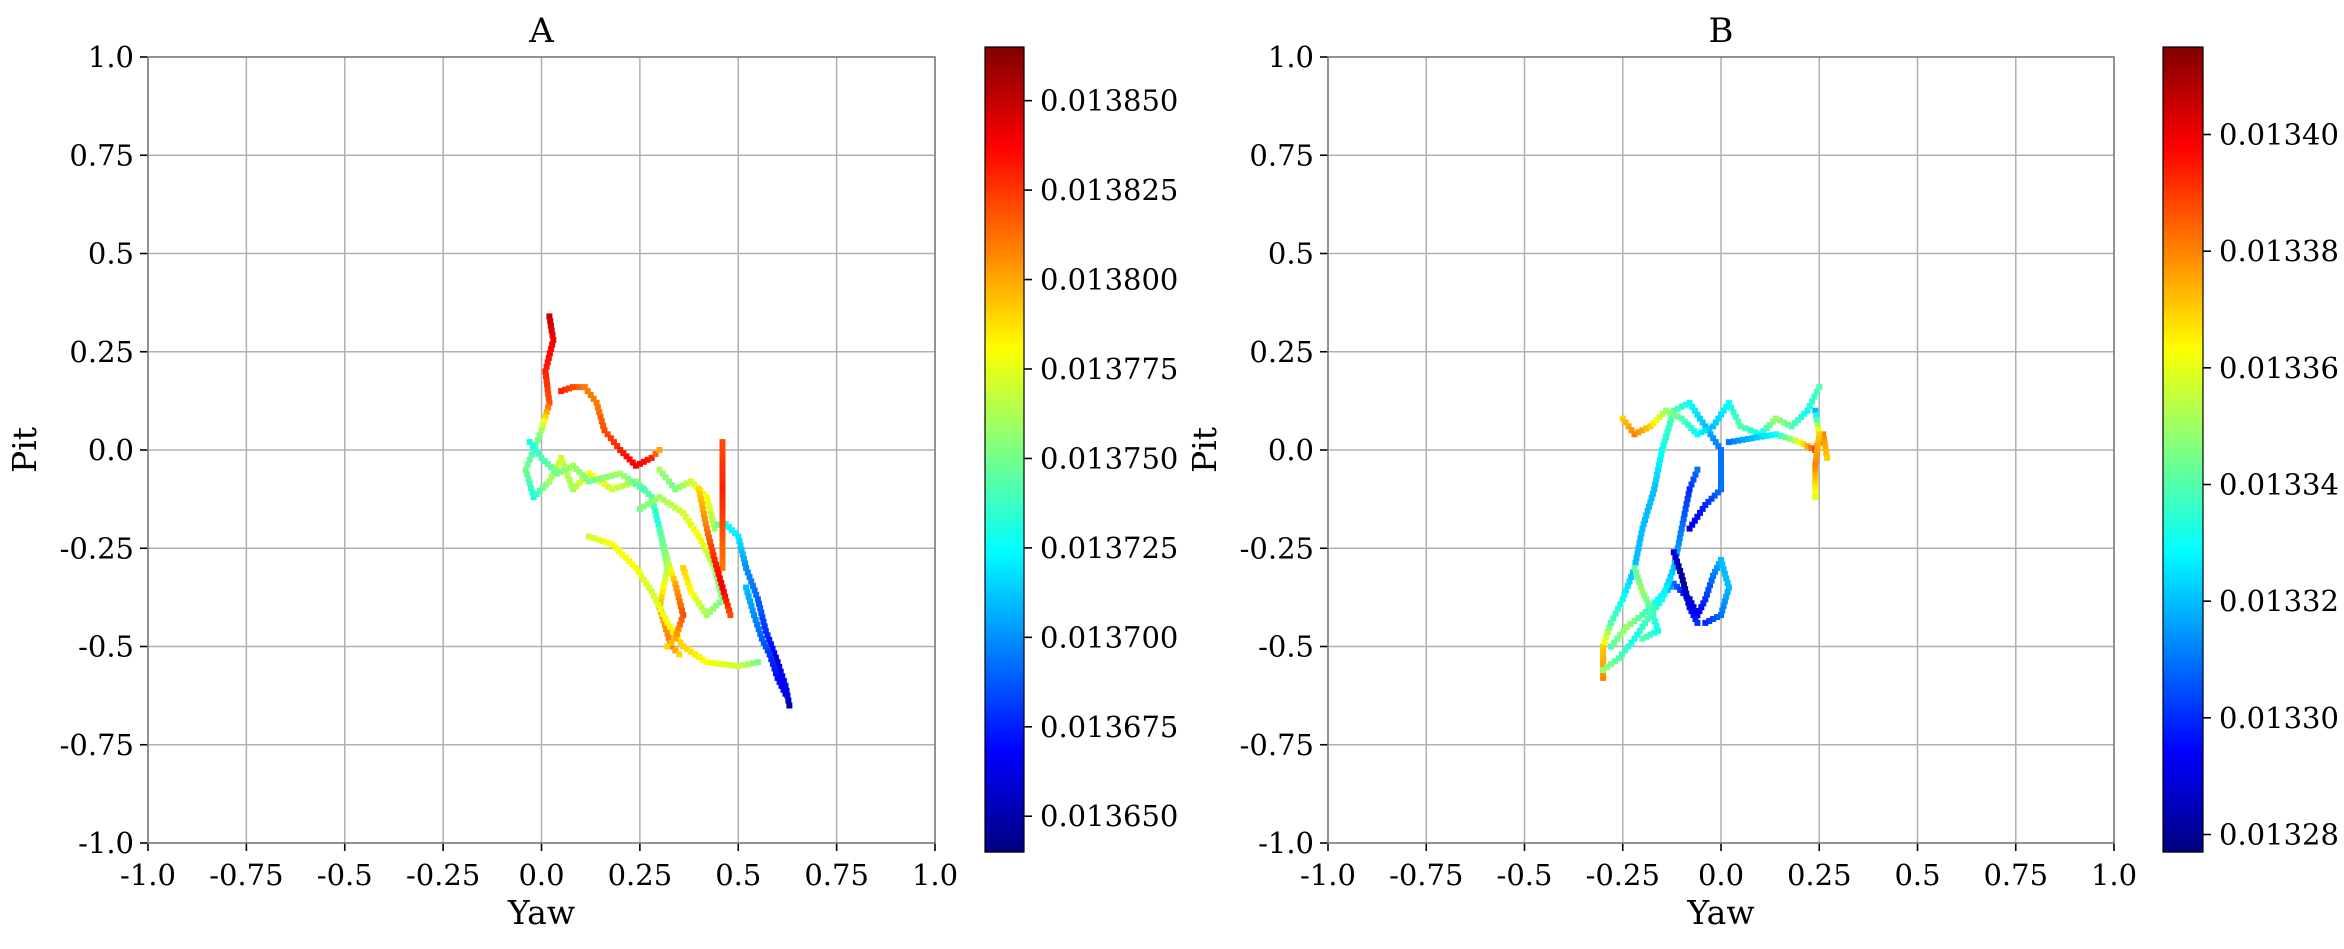  I want to click on x-tick-label: 1.0, so click(2114, 875).